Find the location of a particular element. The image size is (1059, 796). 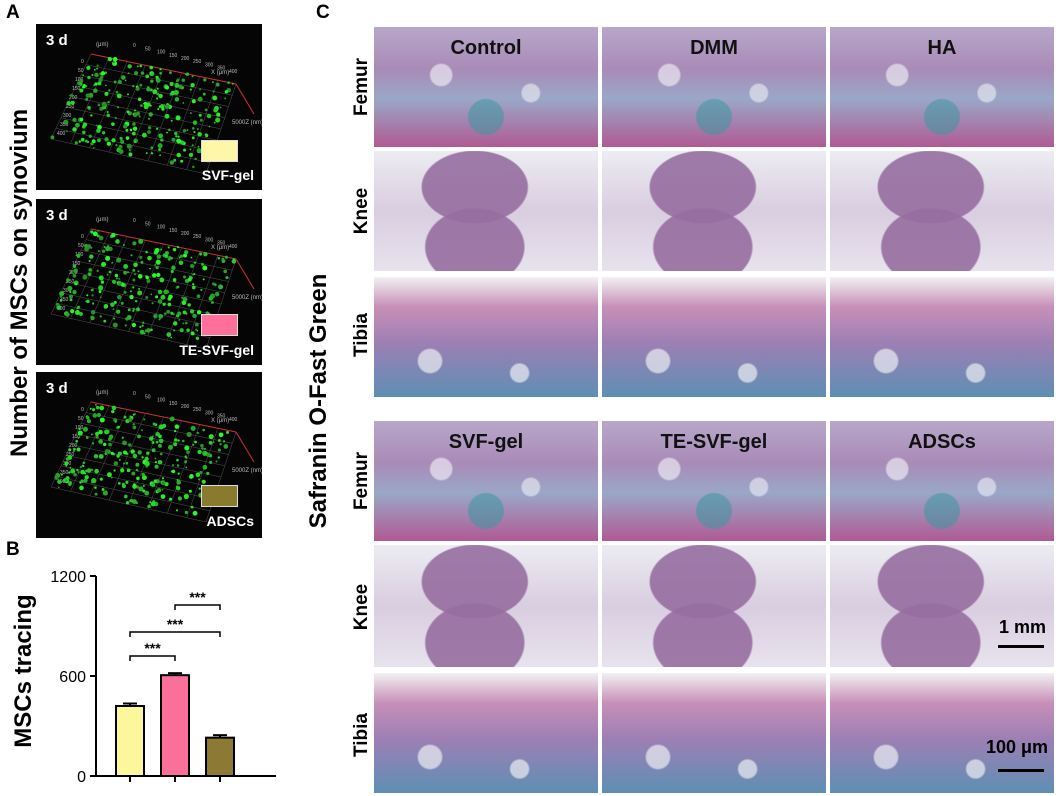

y-tick-label: 600 is located at coordinates (72, 677).